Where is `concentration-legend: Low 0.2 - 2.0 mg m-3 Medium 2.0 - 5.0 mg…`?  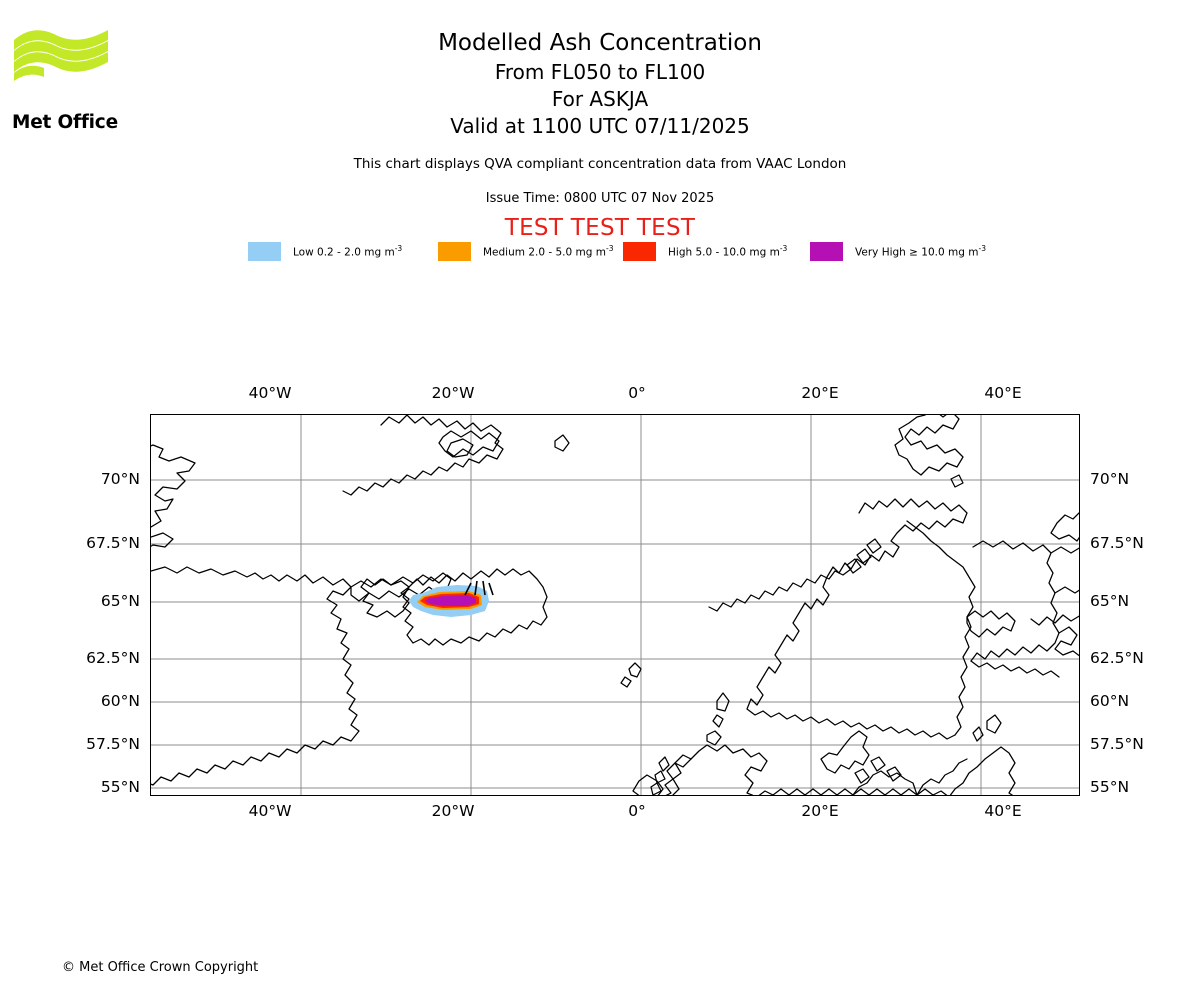
concentration-legend: Low 0.2 - 2.0 mg m-3 Medium 2.0 - 5.0 mg… is located at coordinates (628, 251).